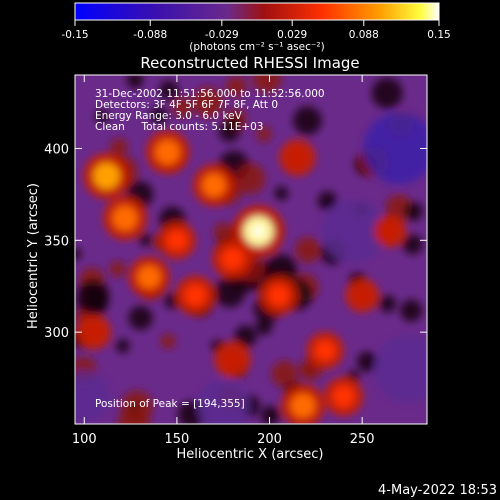  Describe the element at coordinates (256, 47) in the screenshot. I see `colorbar-unit-label: (photons cm⁻² s⁻¹ asec⁻²)` at that location.